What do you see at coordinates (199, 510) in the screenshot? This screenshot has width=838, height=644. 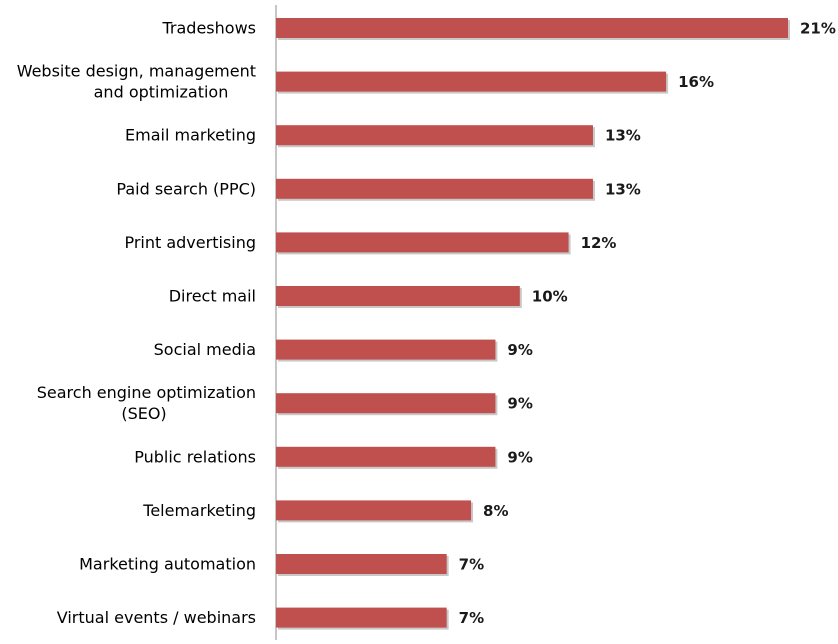 I see `category-label: Telemarketing` at bounding box center [199, 510].